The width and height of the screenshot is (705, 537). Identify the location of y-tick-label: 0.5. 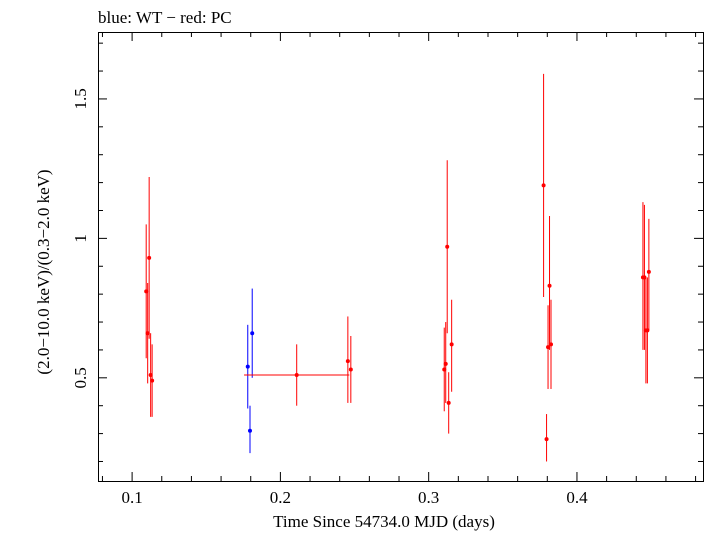
(80, 377).